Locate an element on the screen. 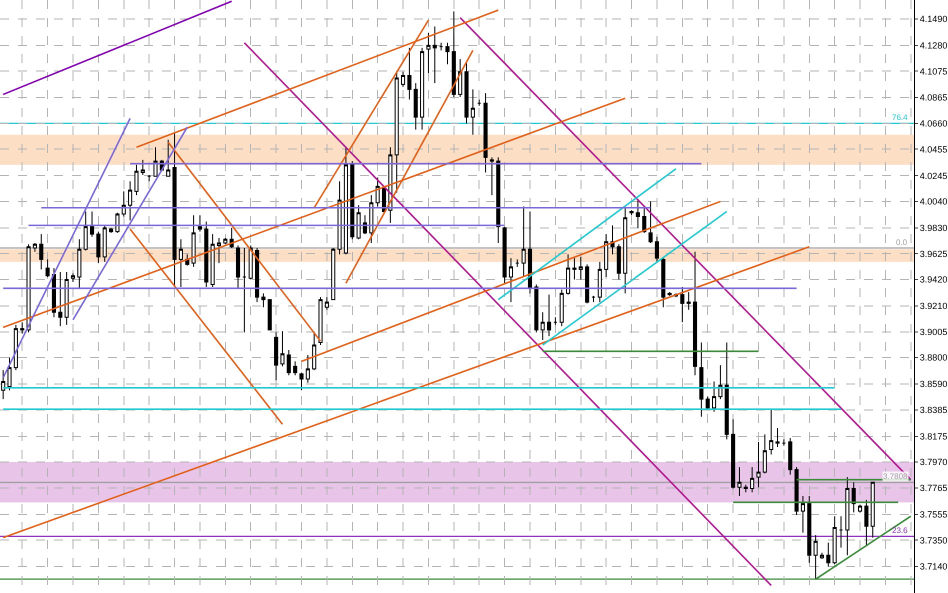  annotation: 76.4 is located at coordinates (900, 117).